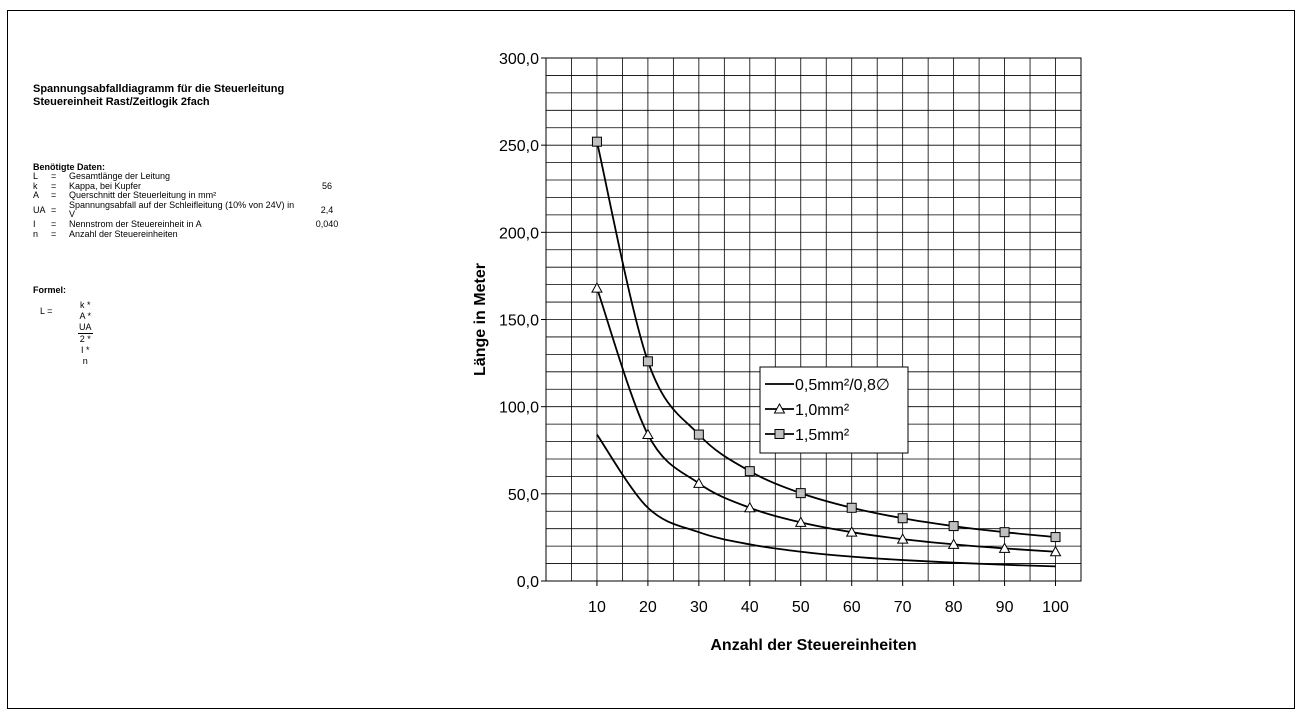 This screenshot has width=1303, height=715. I want to click on x-tick-label: 40, so click(750, 607).